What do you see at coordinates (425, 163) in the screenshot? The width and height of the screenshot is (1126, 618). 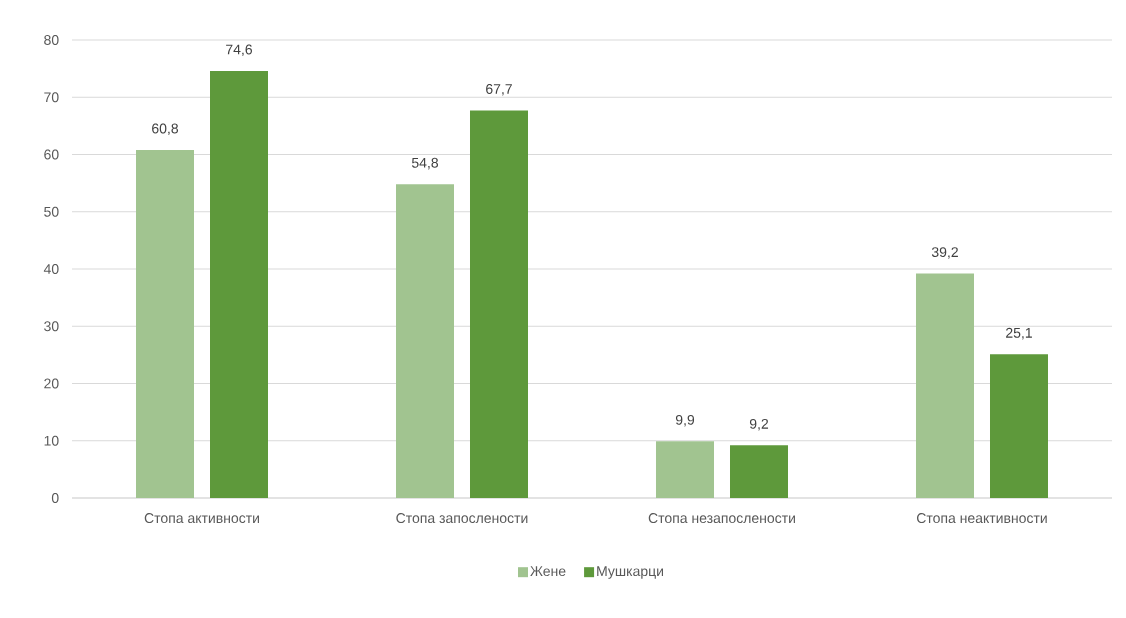 I see `data-label: 54,8` at bounding box center [425, 163].